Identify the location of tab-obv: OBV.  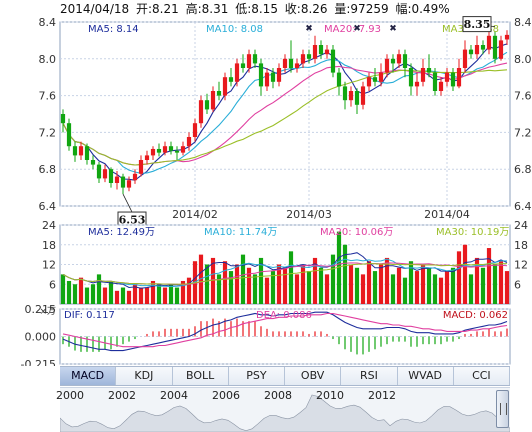
(313, 376).